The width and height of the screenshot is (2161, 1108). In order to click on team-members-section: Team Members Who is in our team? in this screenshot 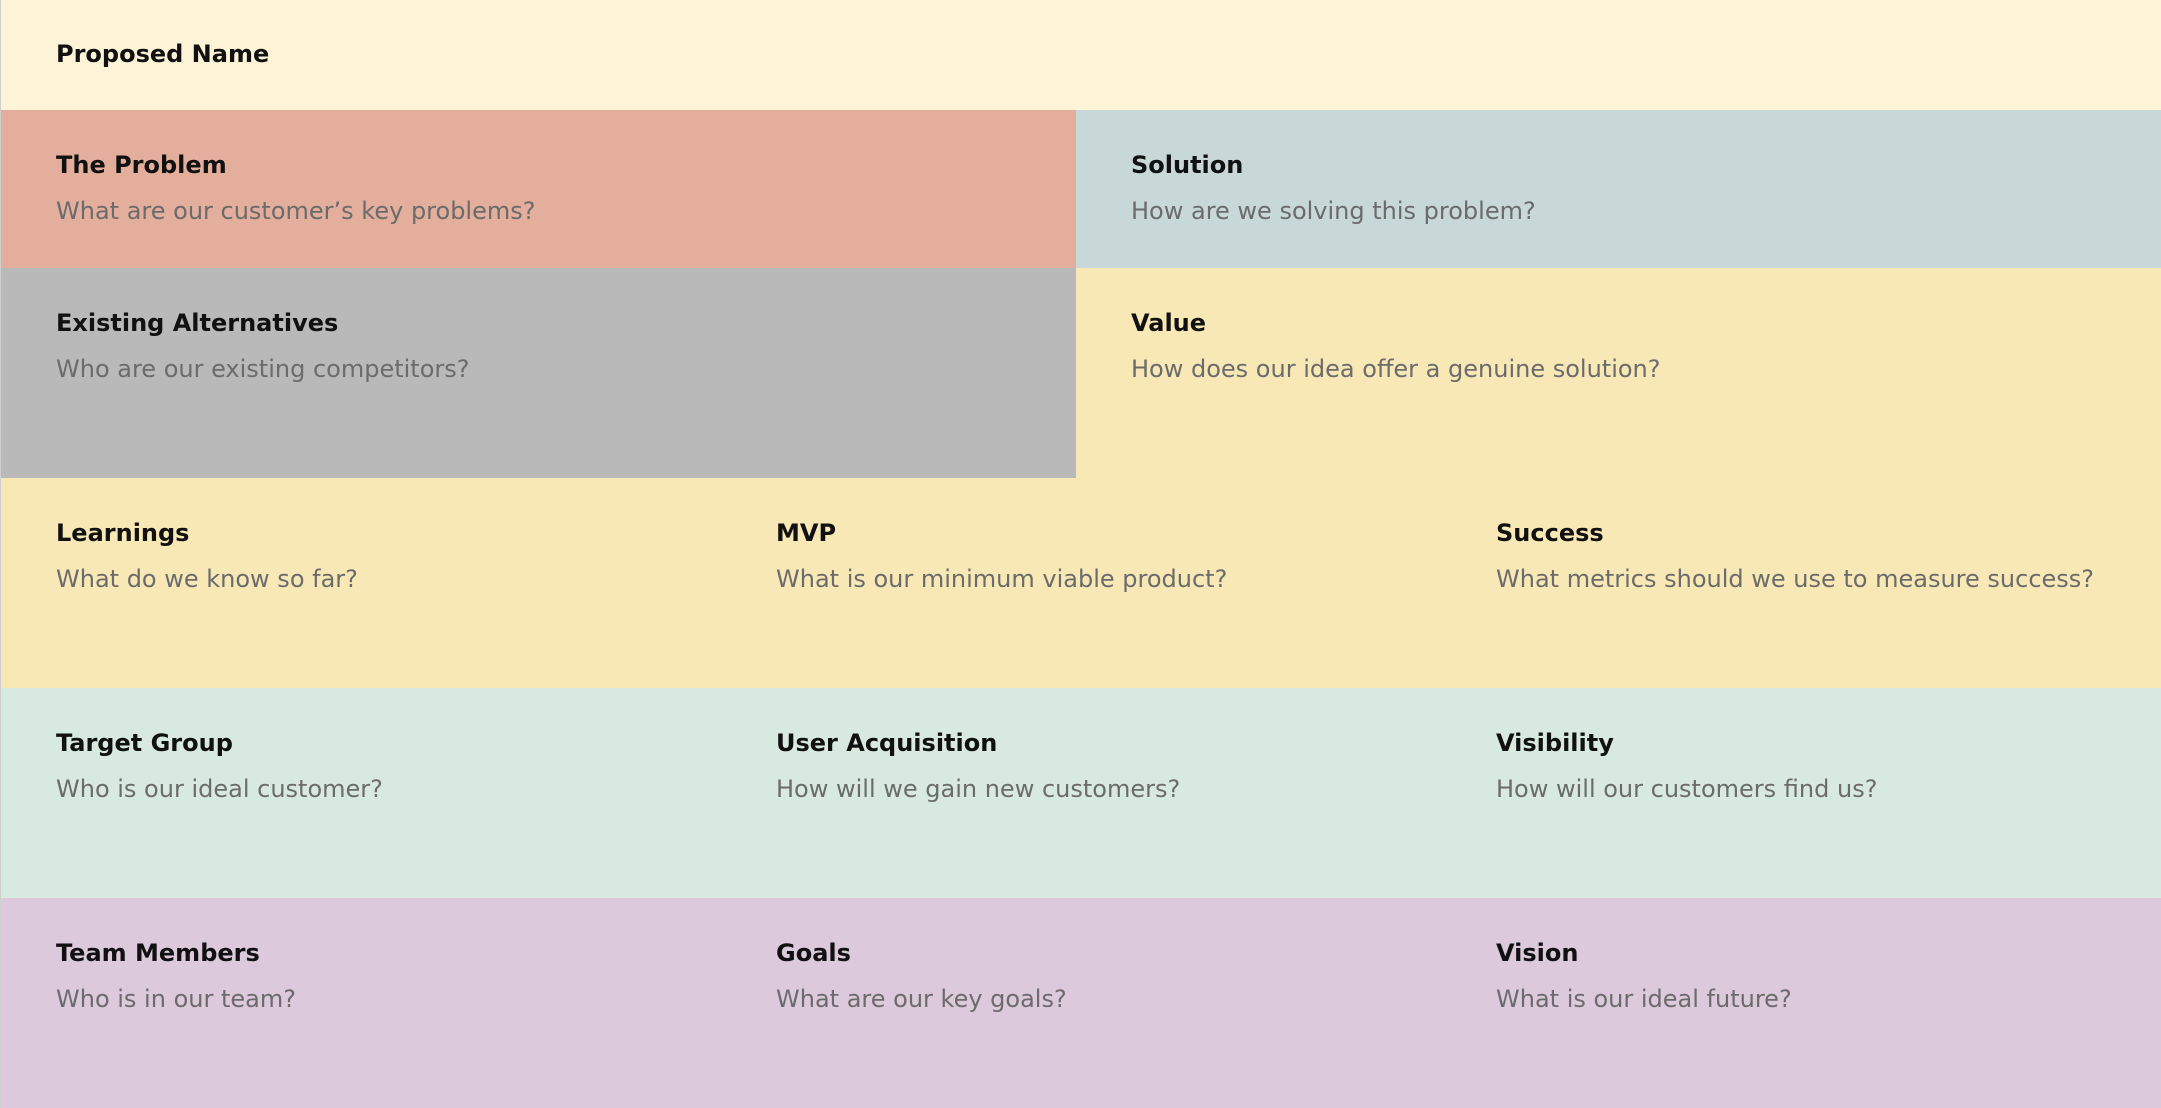, I will do `click(361, 1003)`.